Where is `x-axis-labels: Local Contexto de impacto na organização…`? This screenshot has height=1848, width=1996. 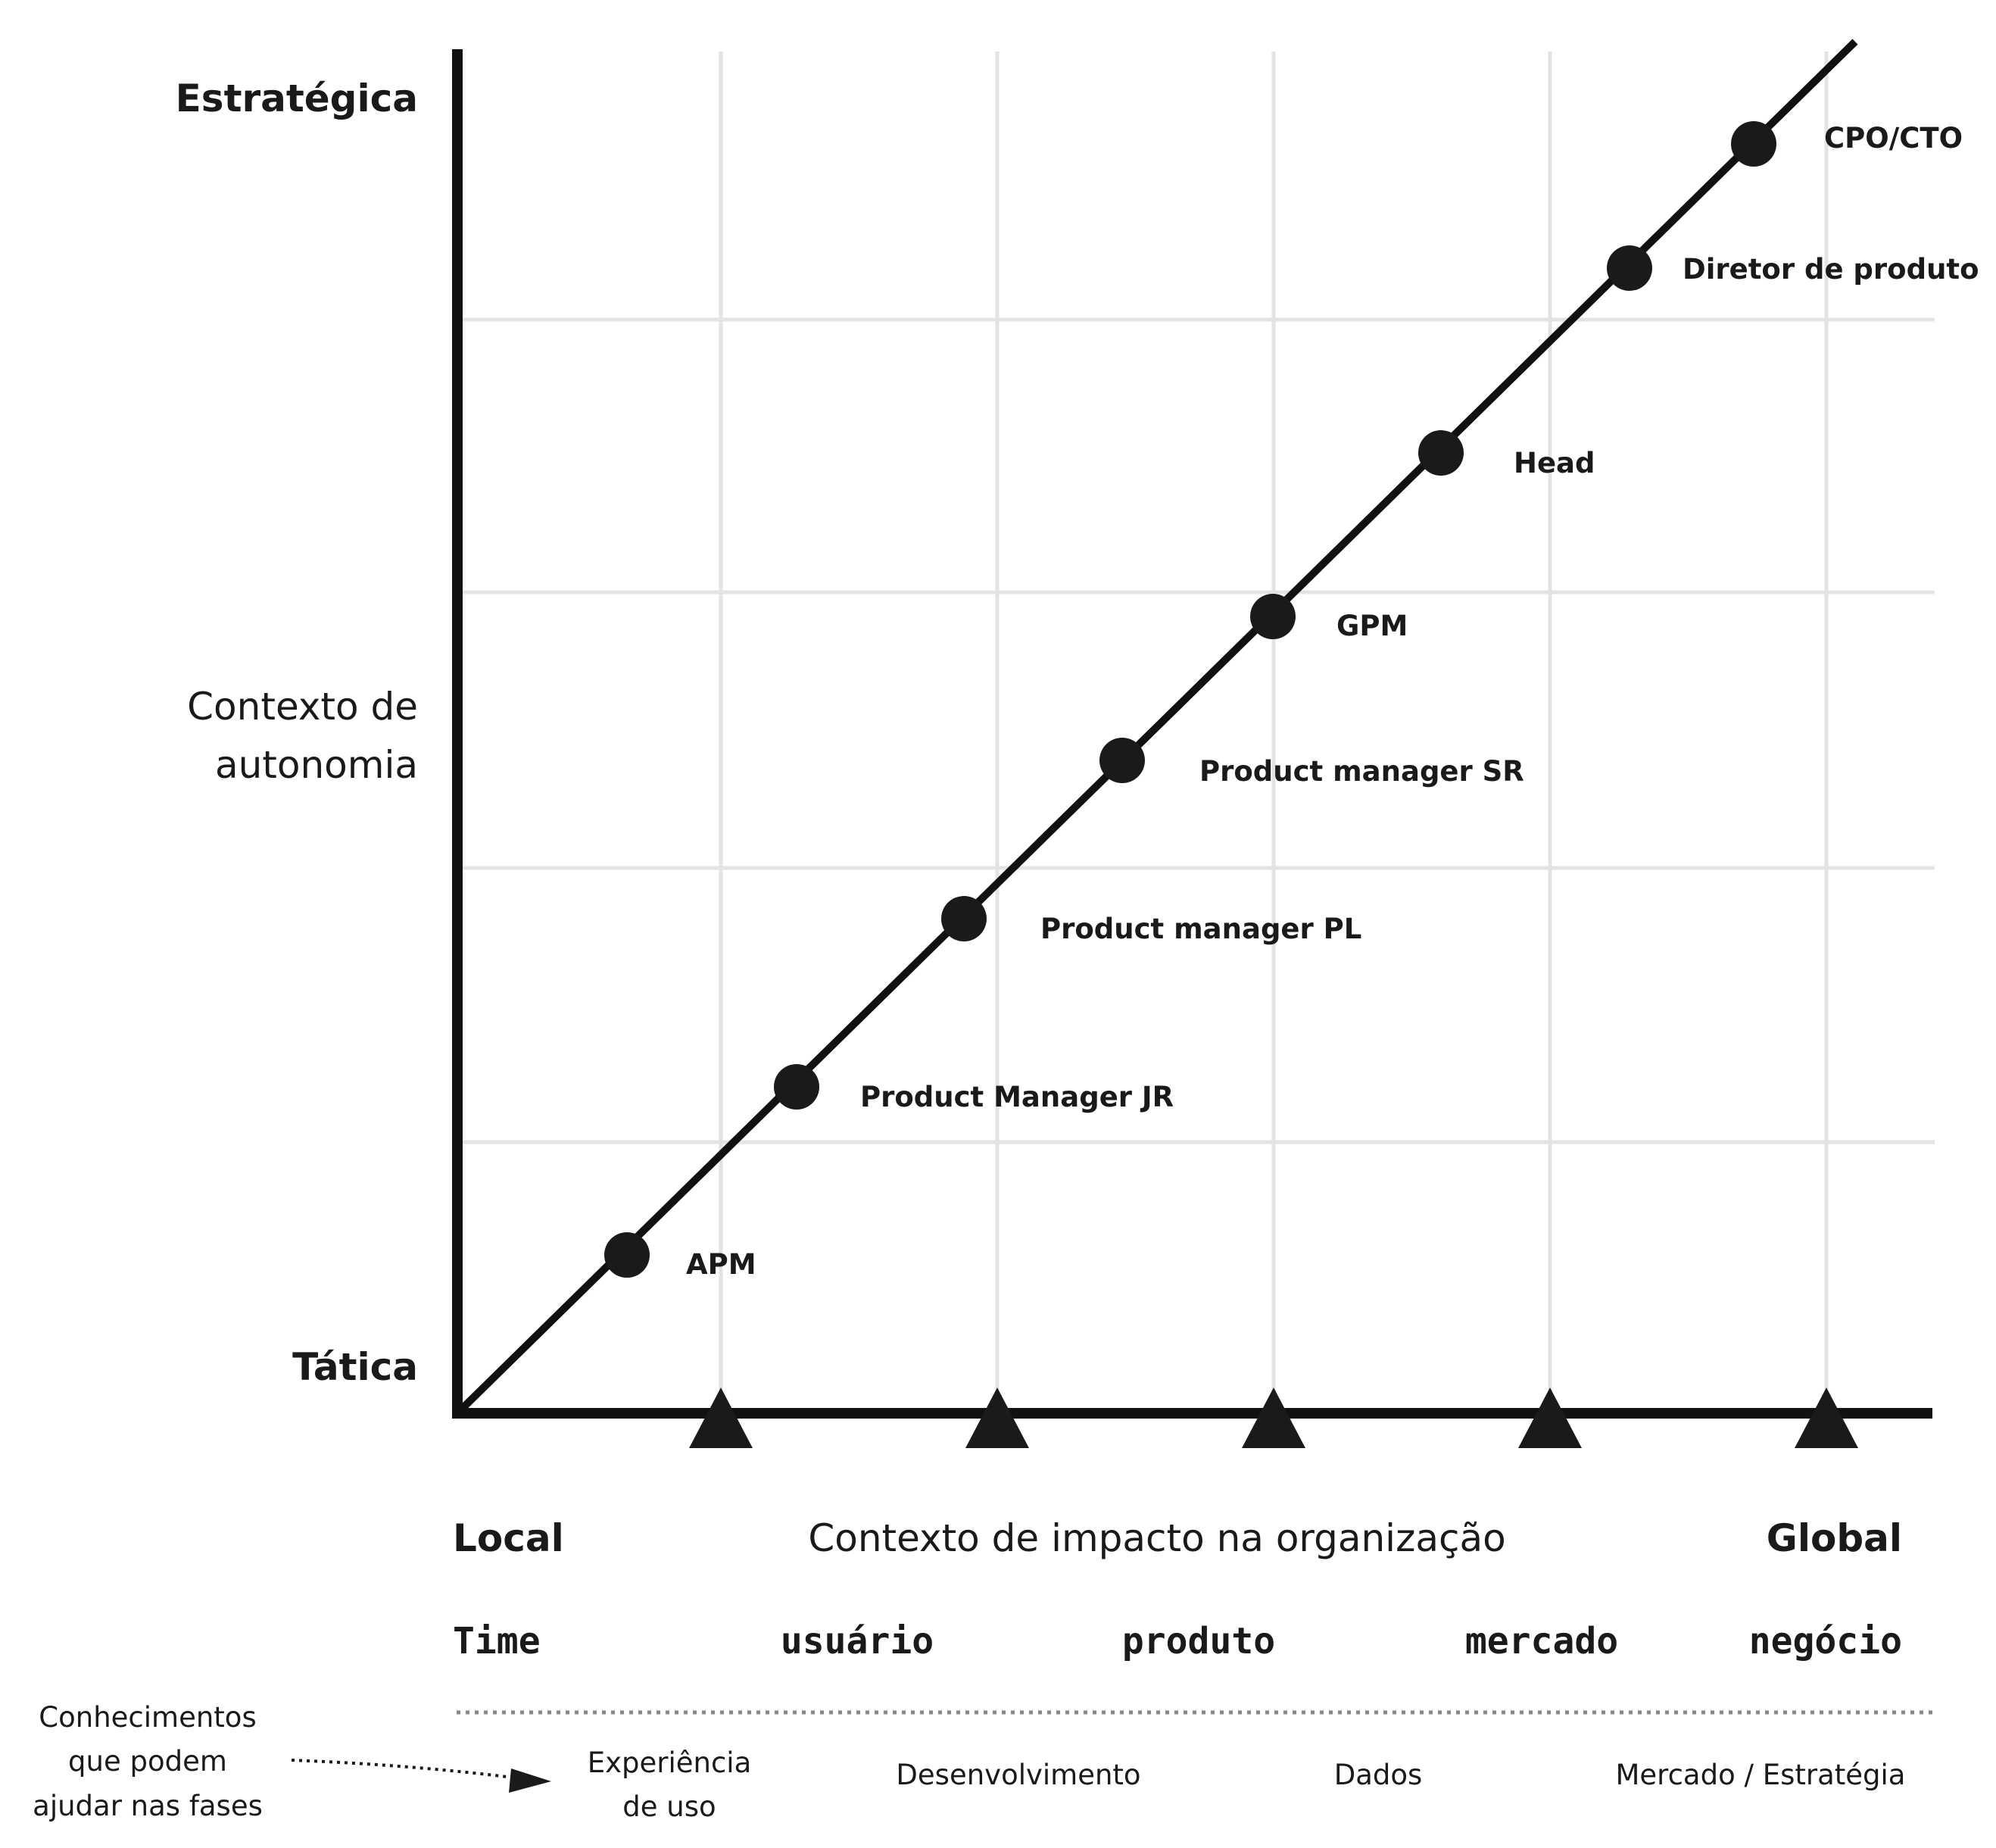 x-axis-labels: Local Contexto de impacto na organização… is located at coordinates (1178, 1538).